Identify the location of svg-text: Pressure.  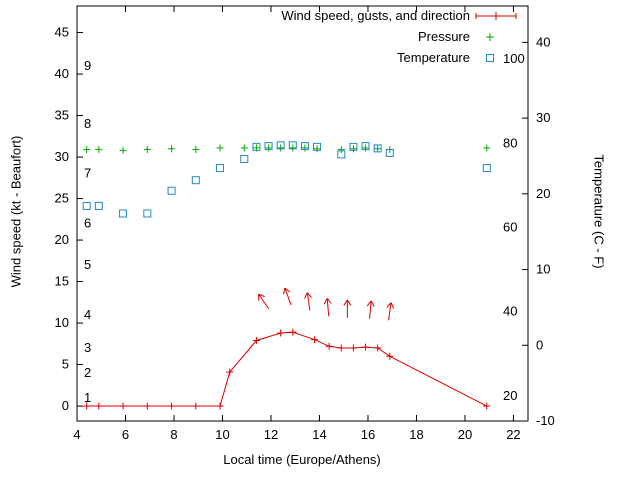
(444, 36).